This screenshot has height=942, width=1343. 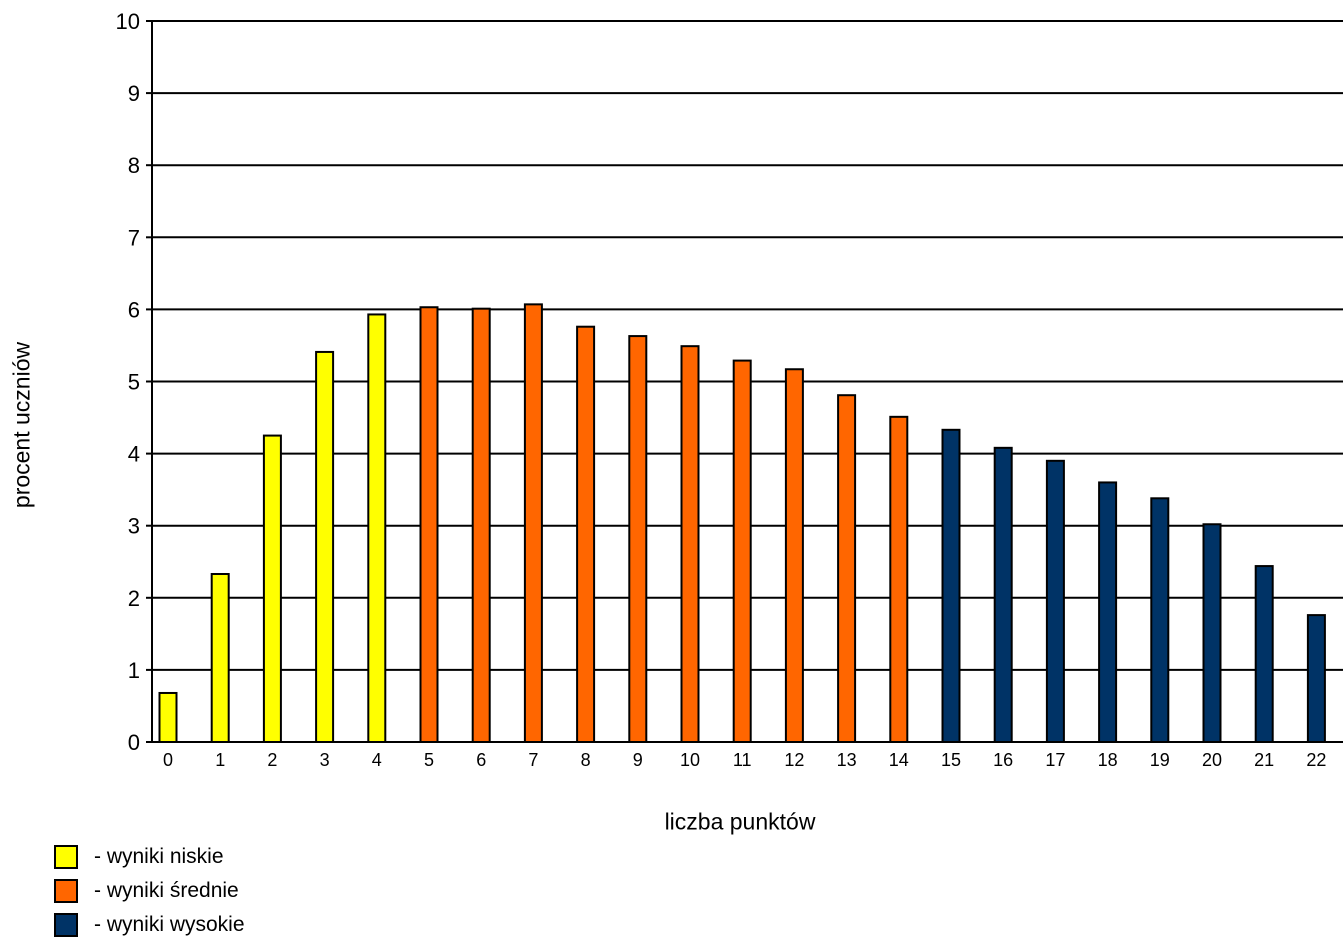 What do you see at coordinates (66, 857) in the screenshot?
I see `legend-swatch-low` at bounding box center [66, 857].